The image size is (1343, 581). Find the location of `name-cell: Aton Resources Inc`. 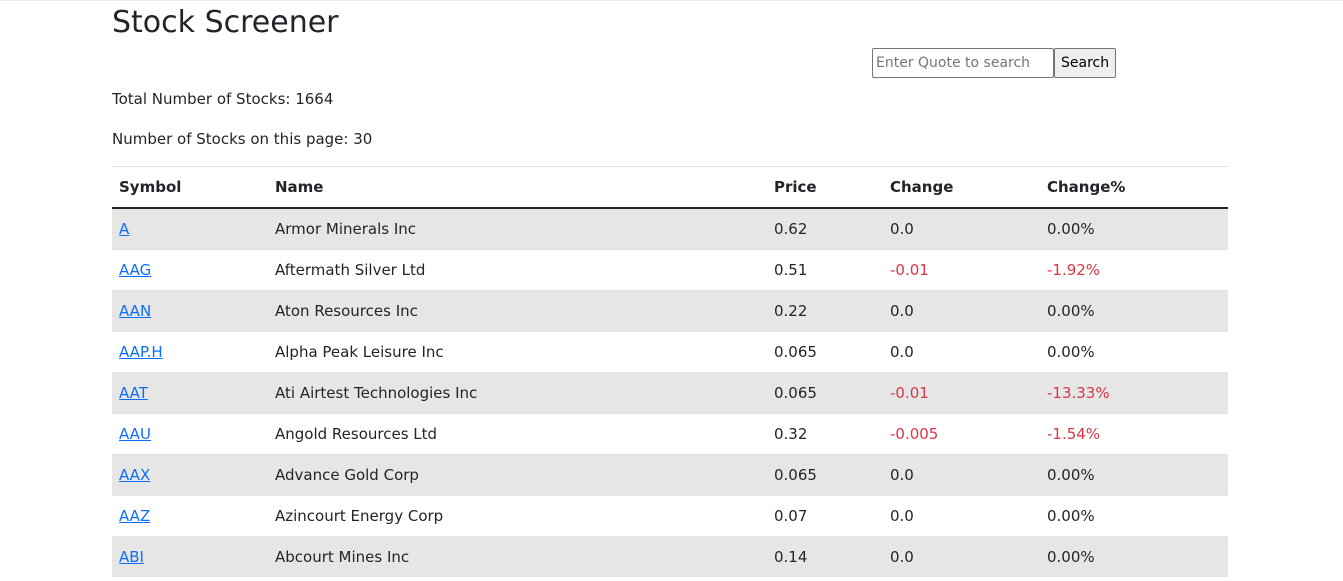

name-cell: Aton Resources Inc is located at coordinates (517, 311).